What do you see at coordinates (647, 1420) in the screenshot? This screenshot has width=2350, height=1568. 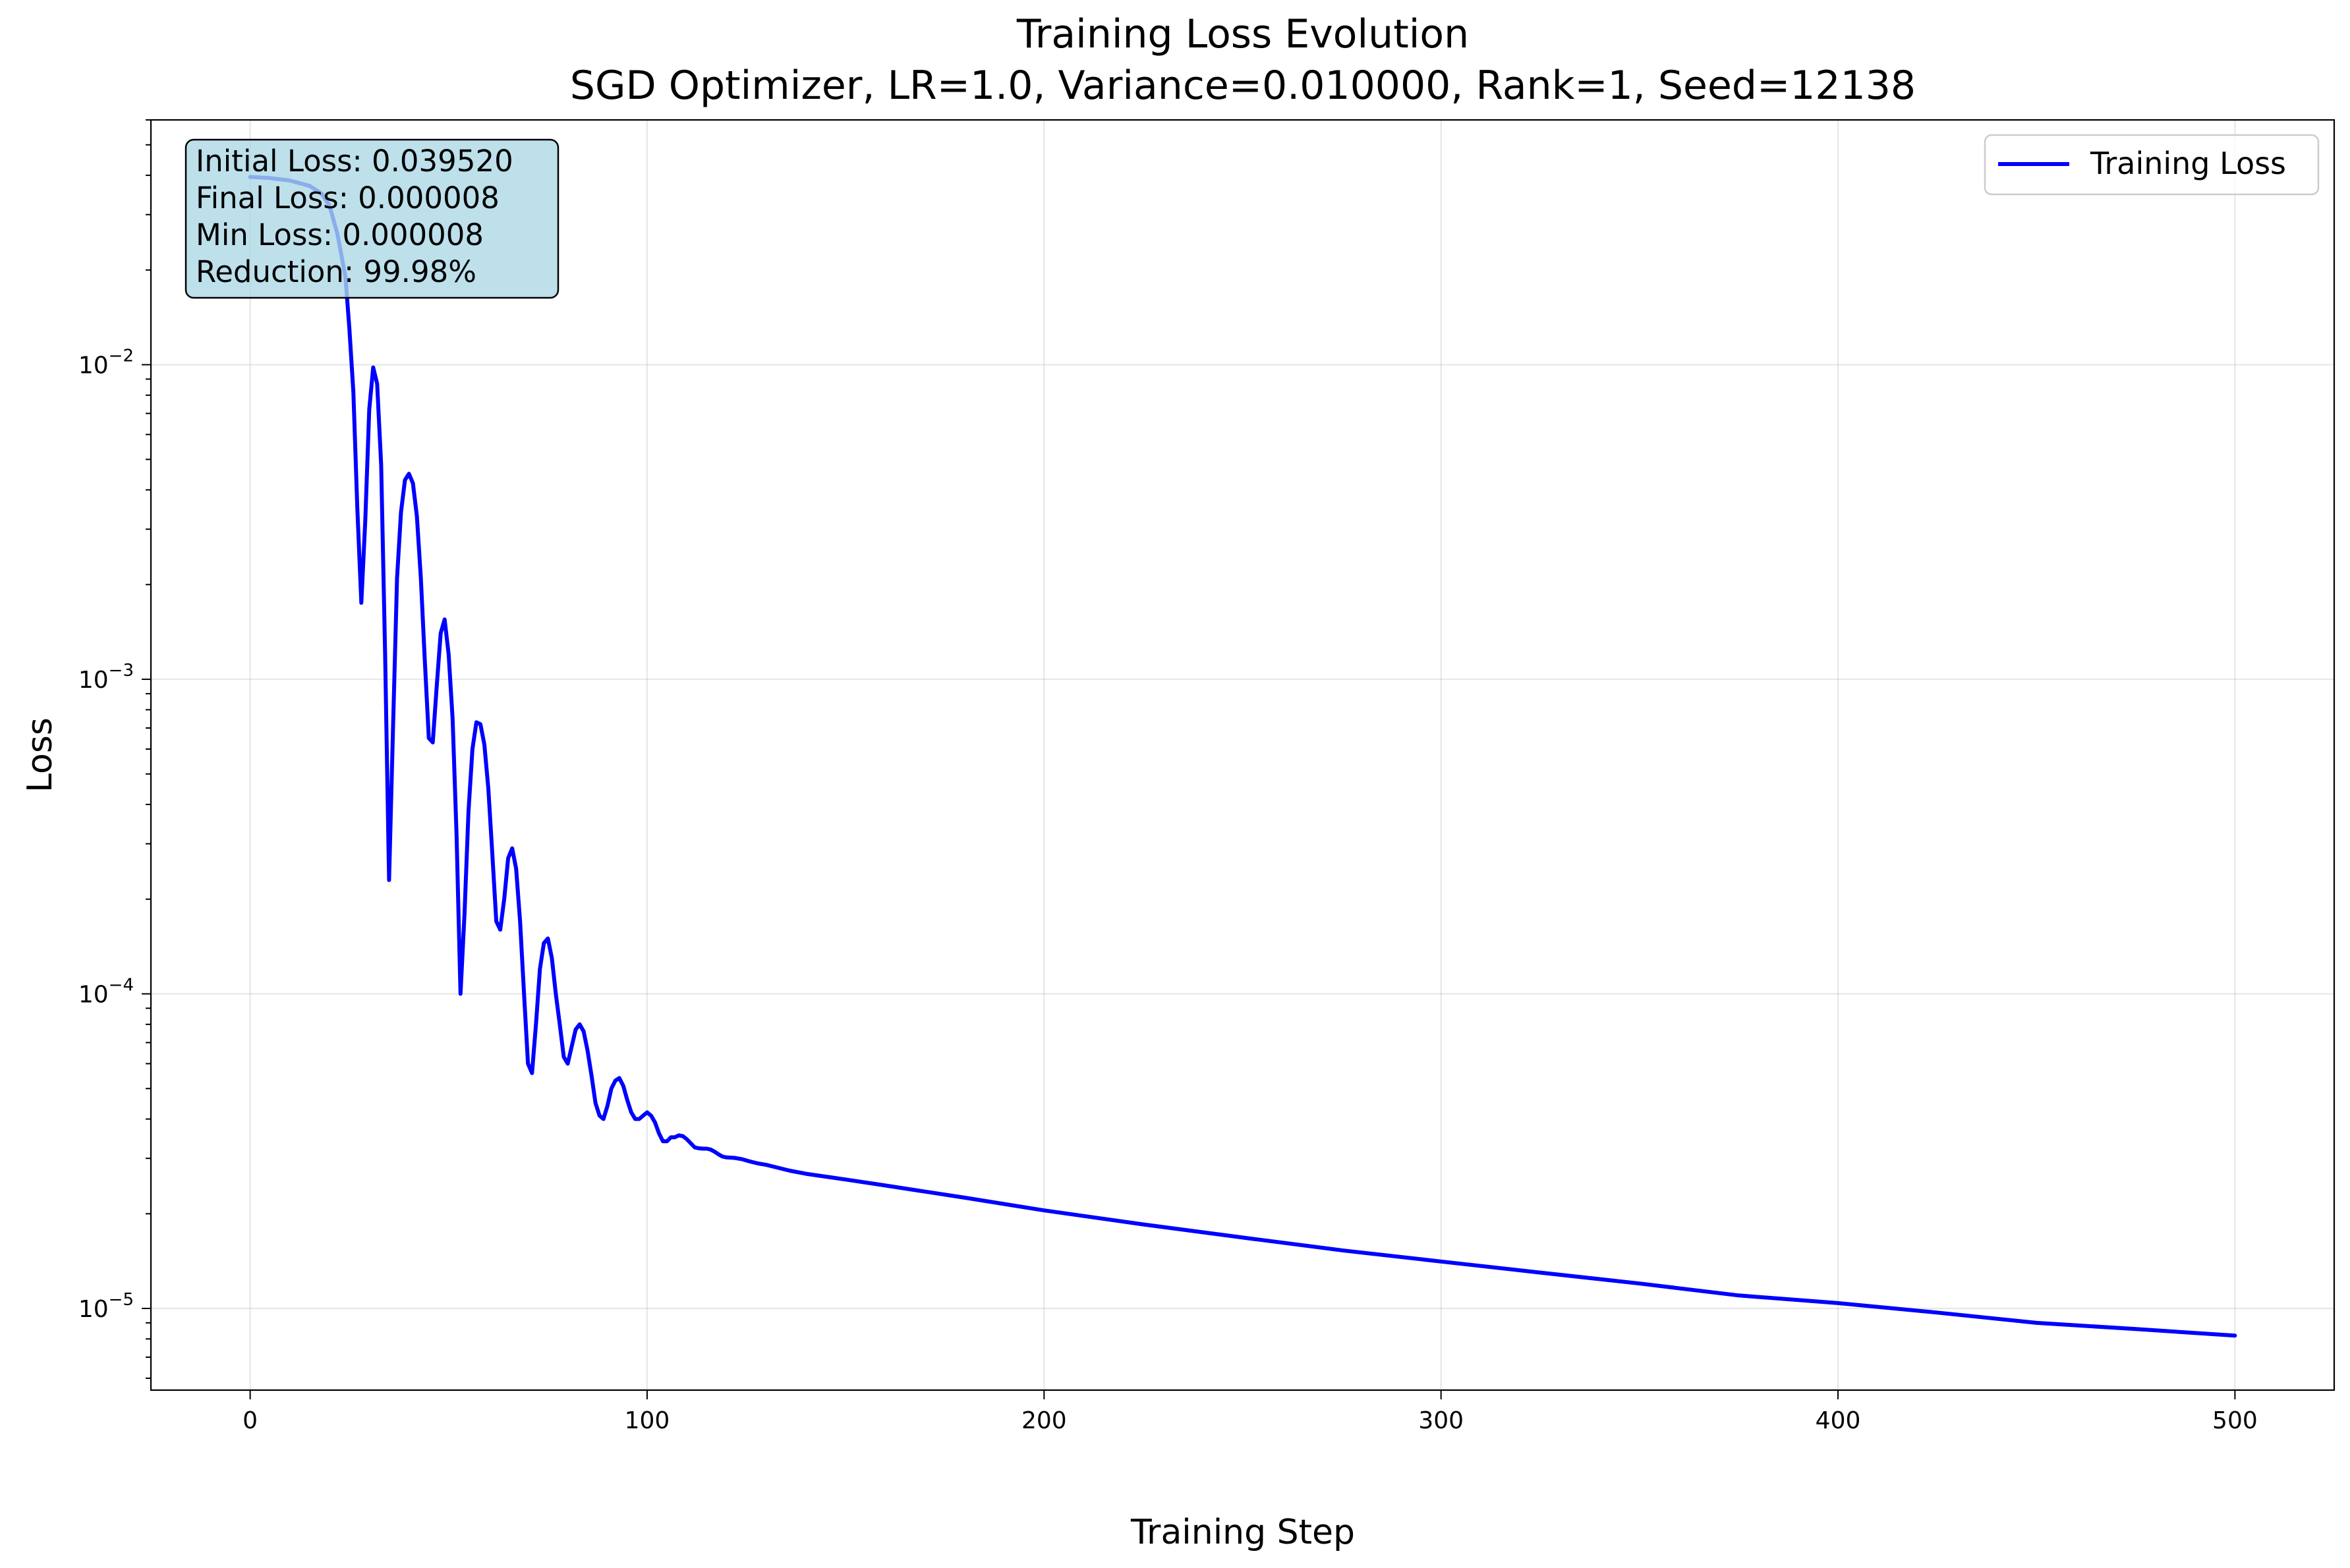 I see `x-tick-label: 100` at bounding box center [647, 1420].